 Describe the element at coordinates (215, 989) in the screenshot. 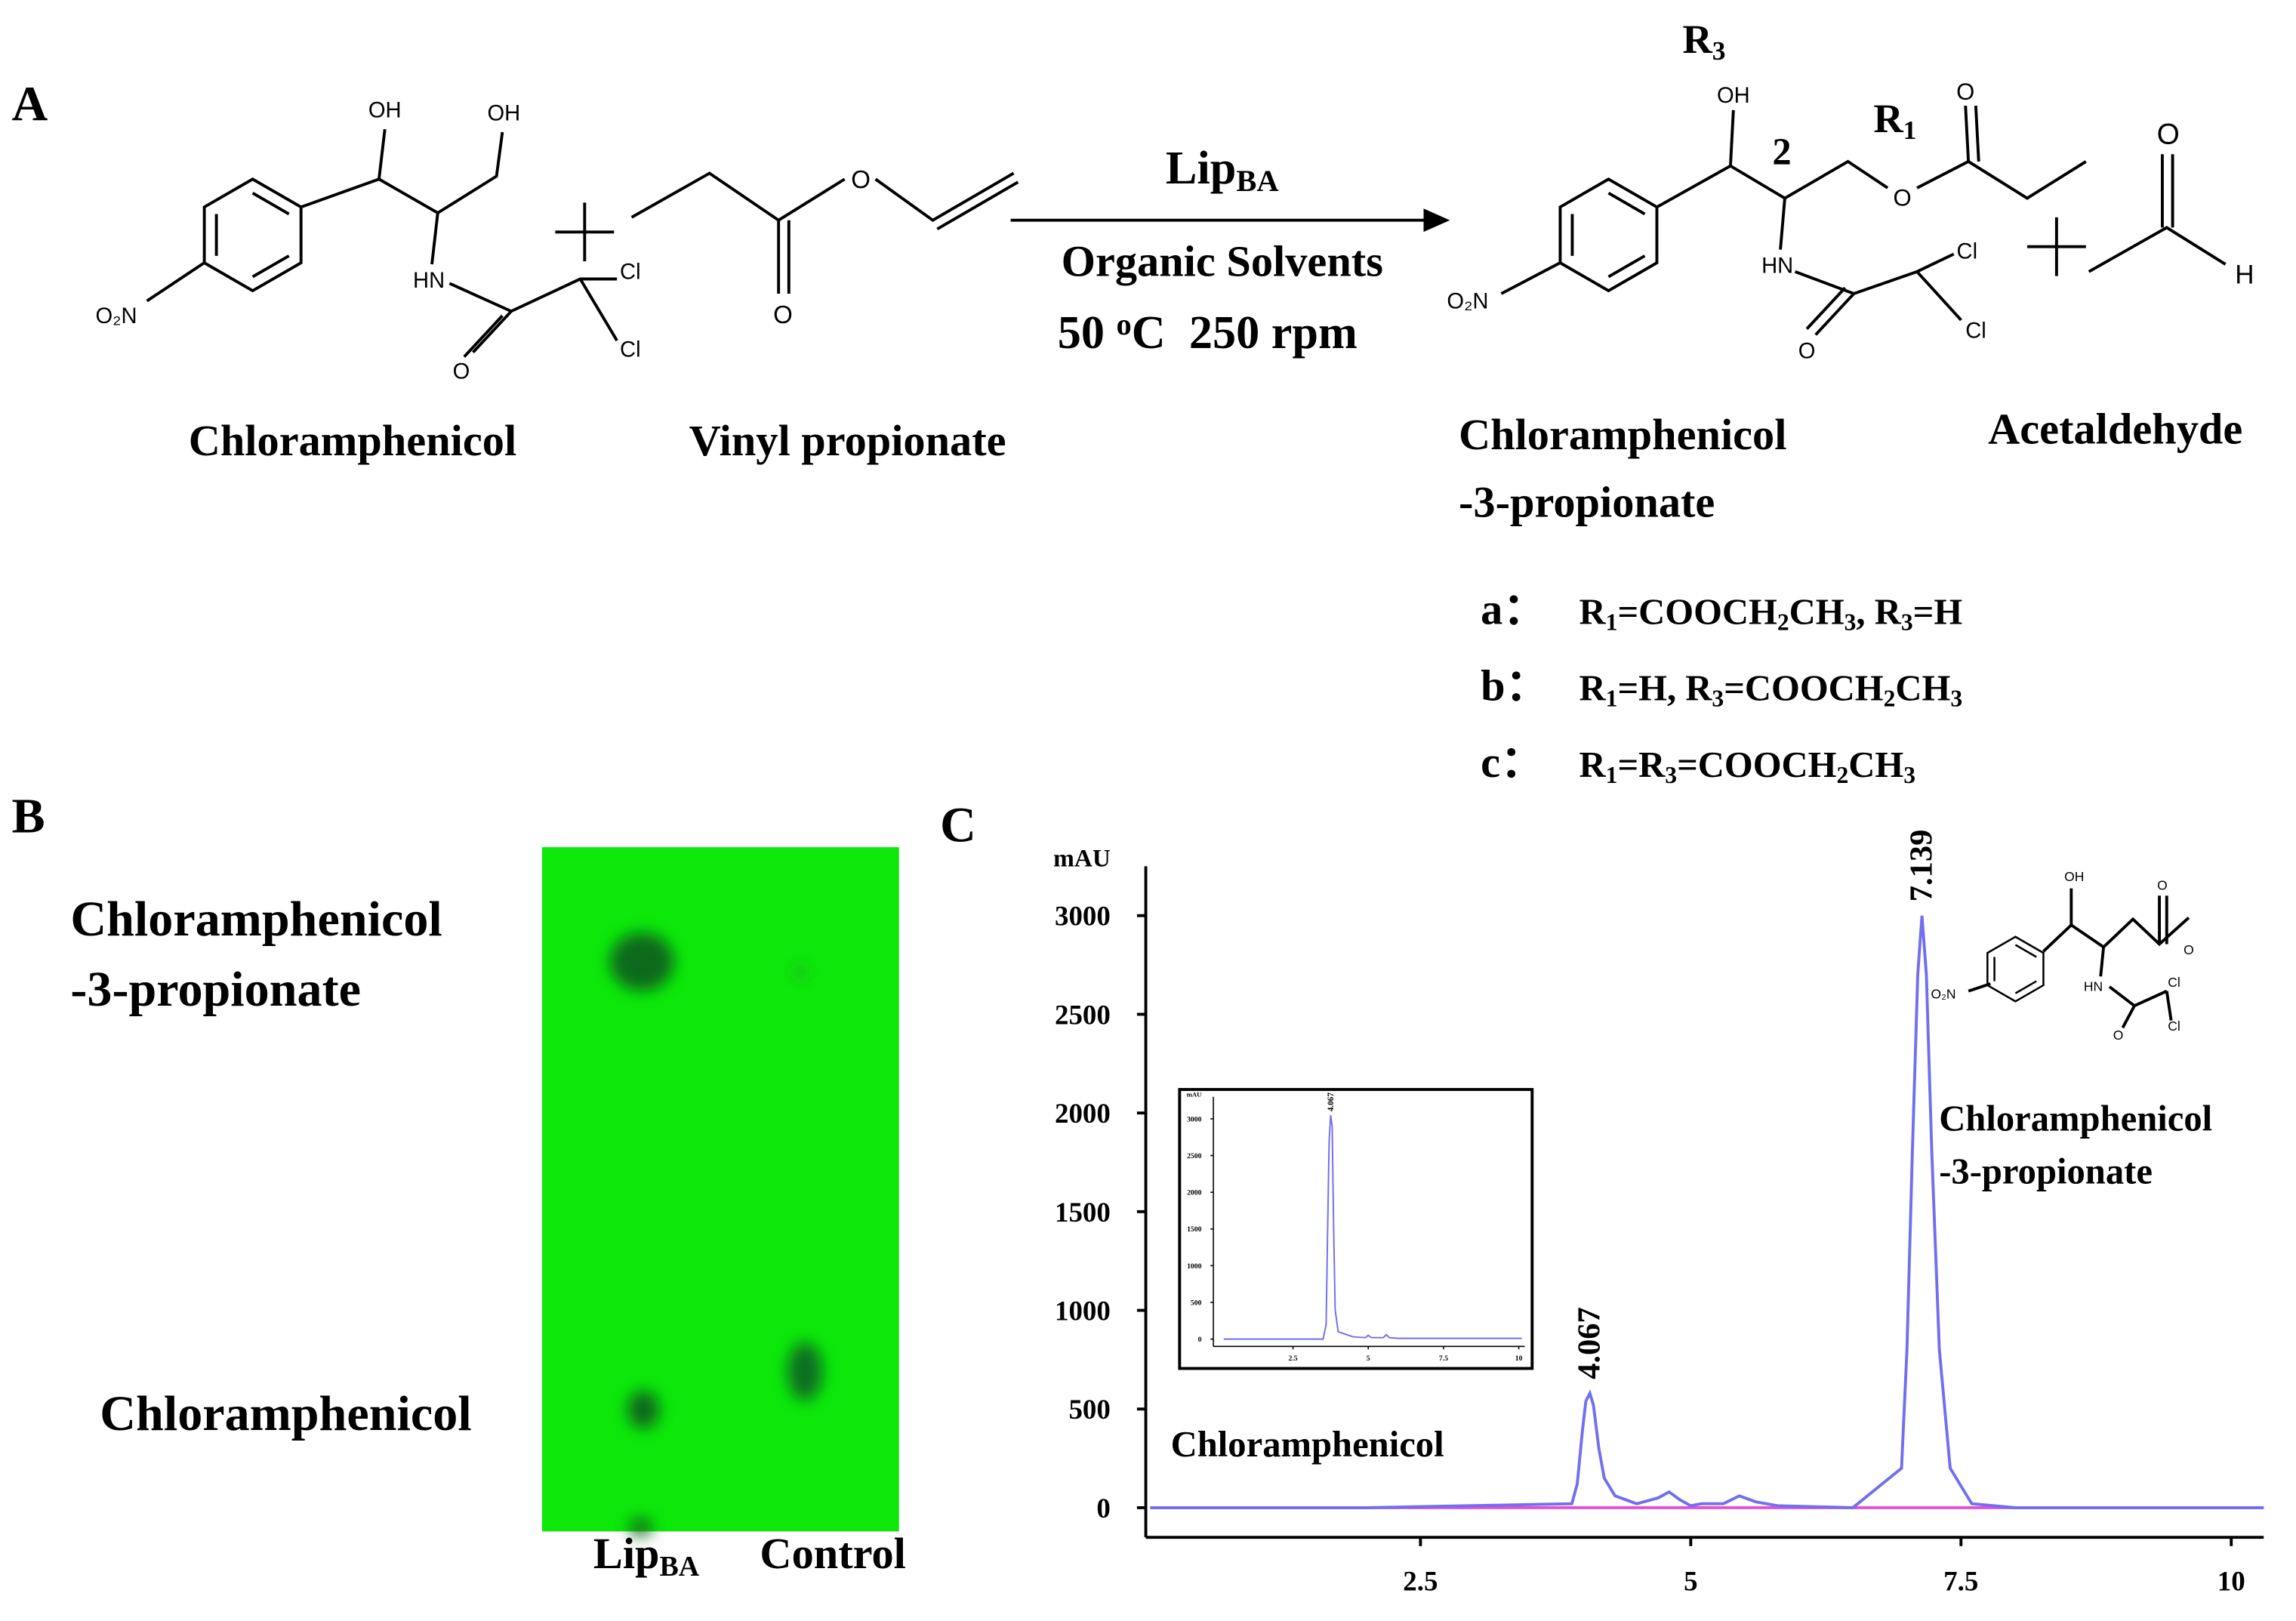

I see `spot-label: -3-propionate` at that location.